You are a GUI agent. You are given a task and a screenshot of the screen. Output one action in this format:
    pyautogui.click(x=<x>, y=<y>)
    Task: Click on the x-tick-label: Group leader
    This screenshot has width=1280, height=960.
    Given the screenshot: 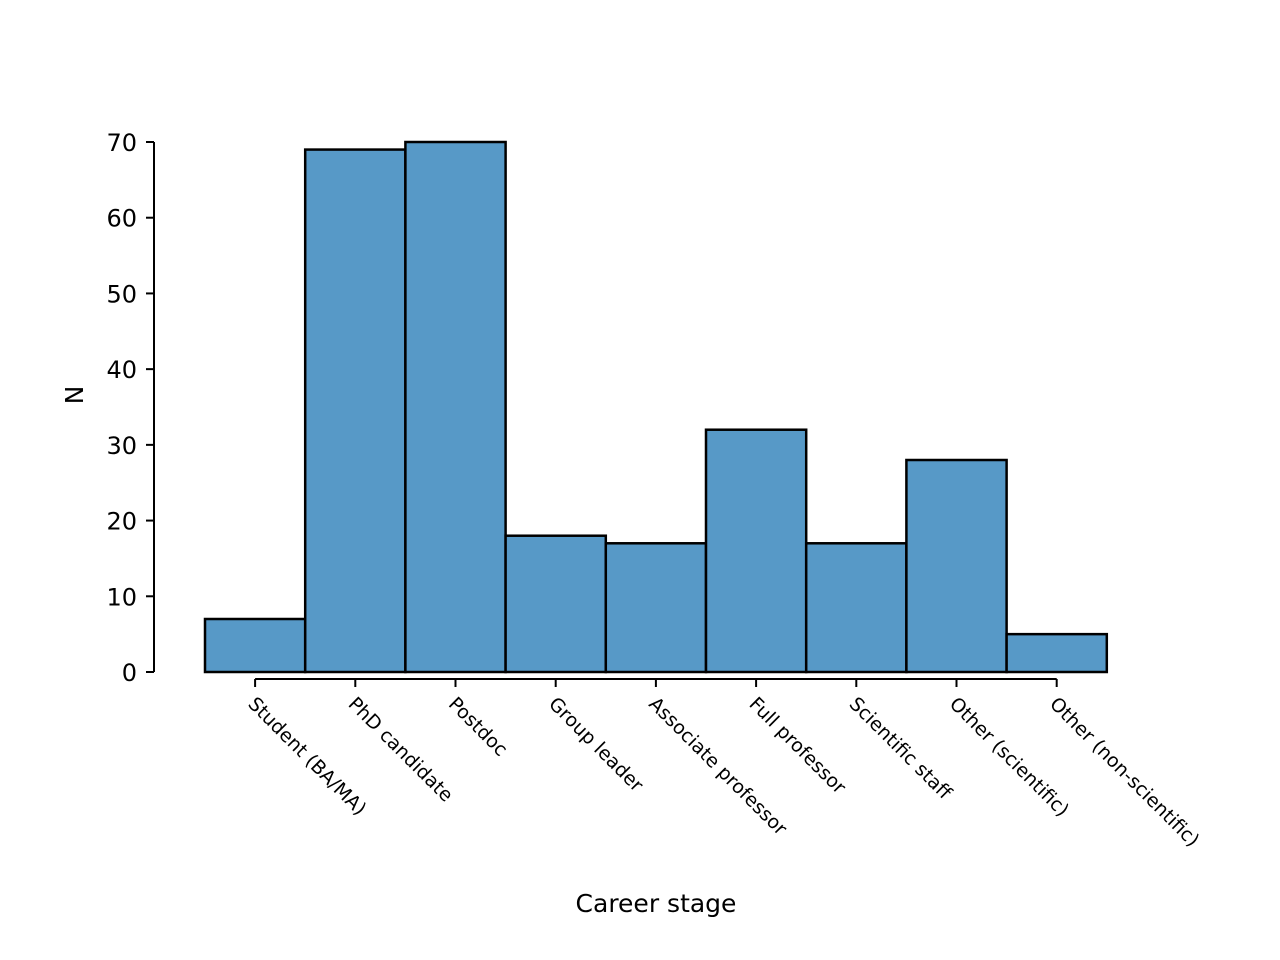 What is the action you would take?
    pyautogui.click(x=595, y=744)
    